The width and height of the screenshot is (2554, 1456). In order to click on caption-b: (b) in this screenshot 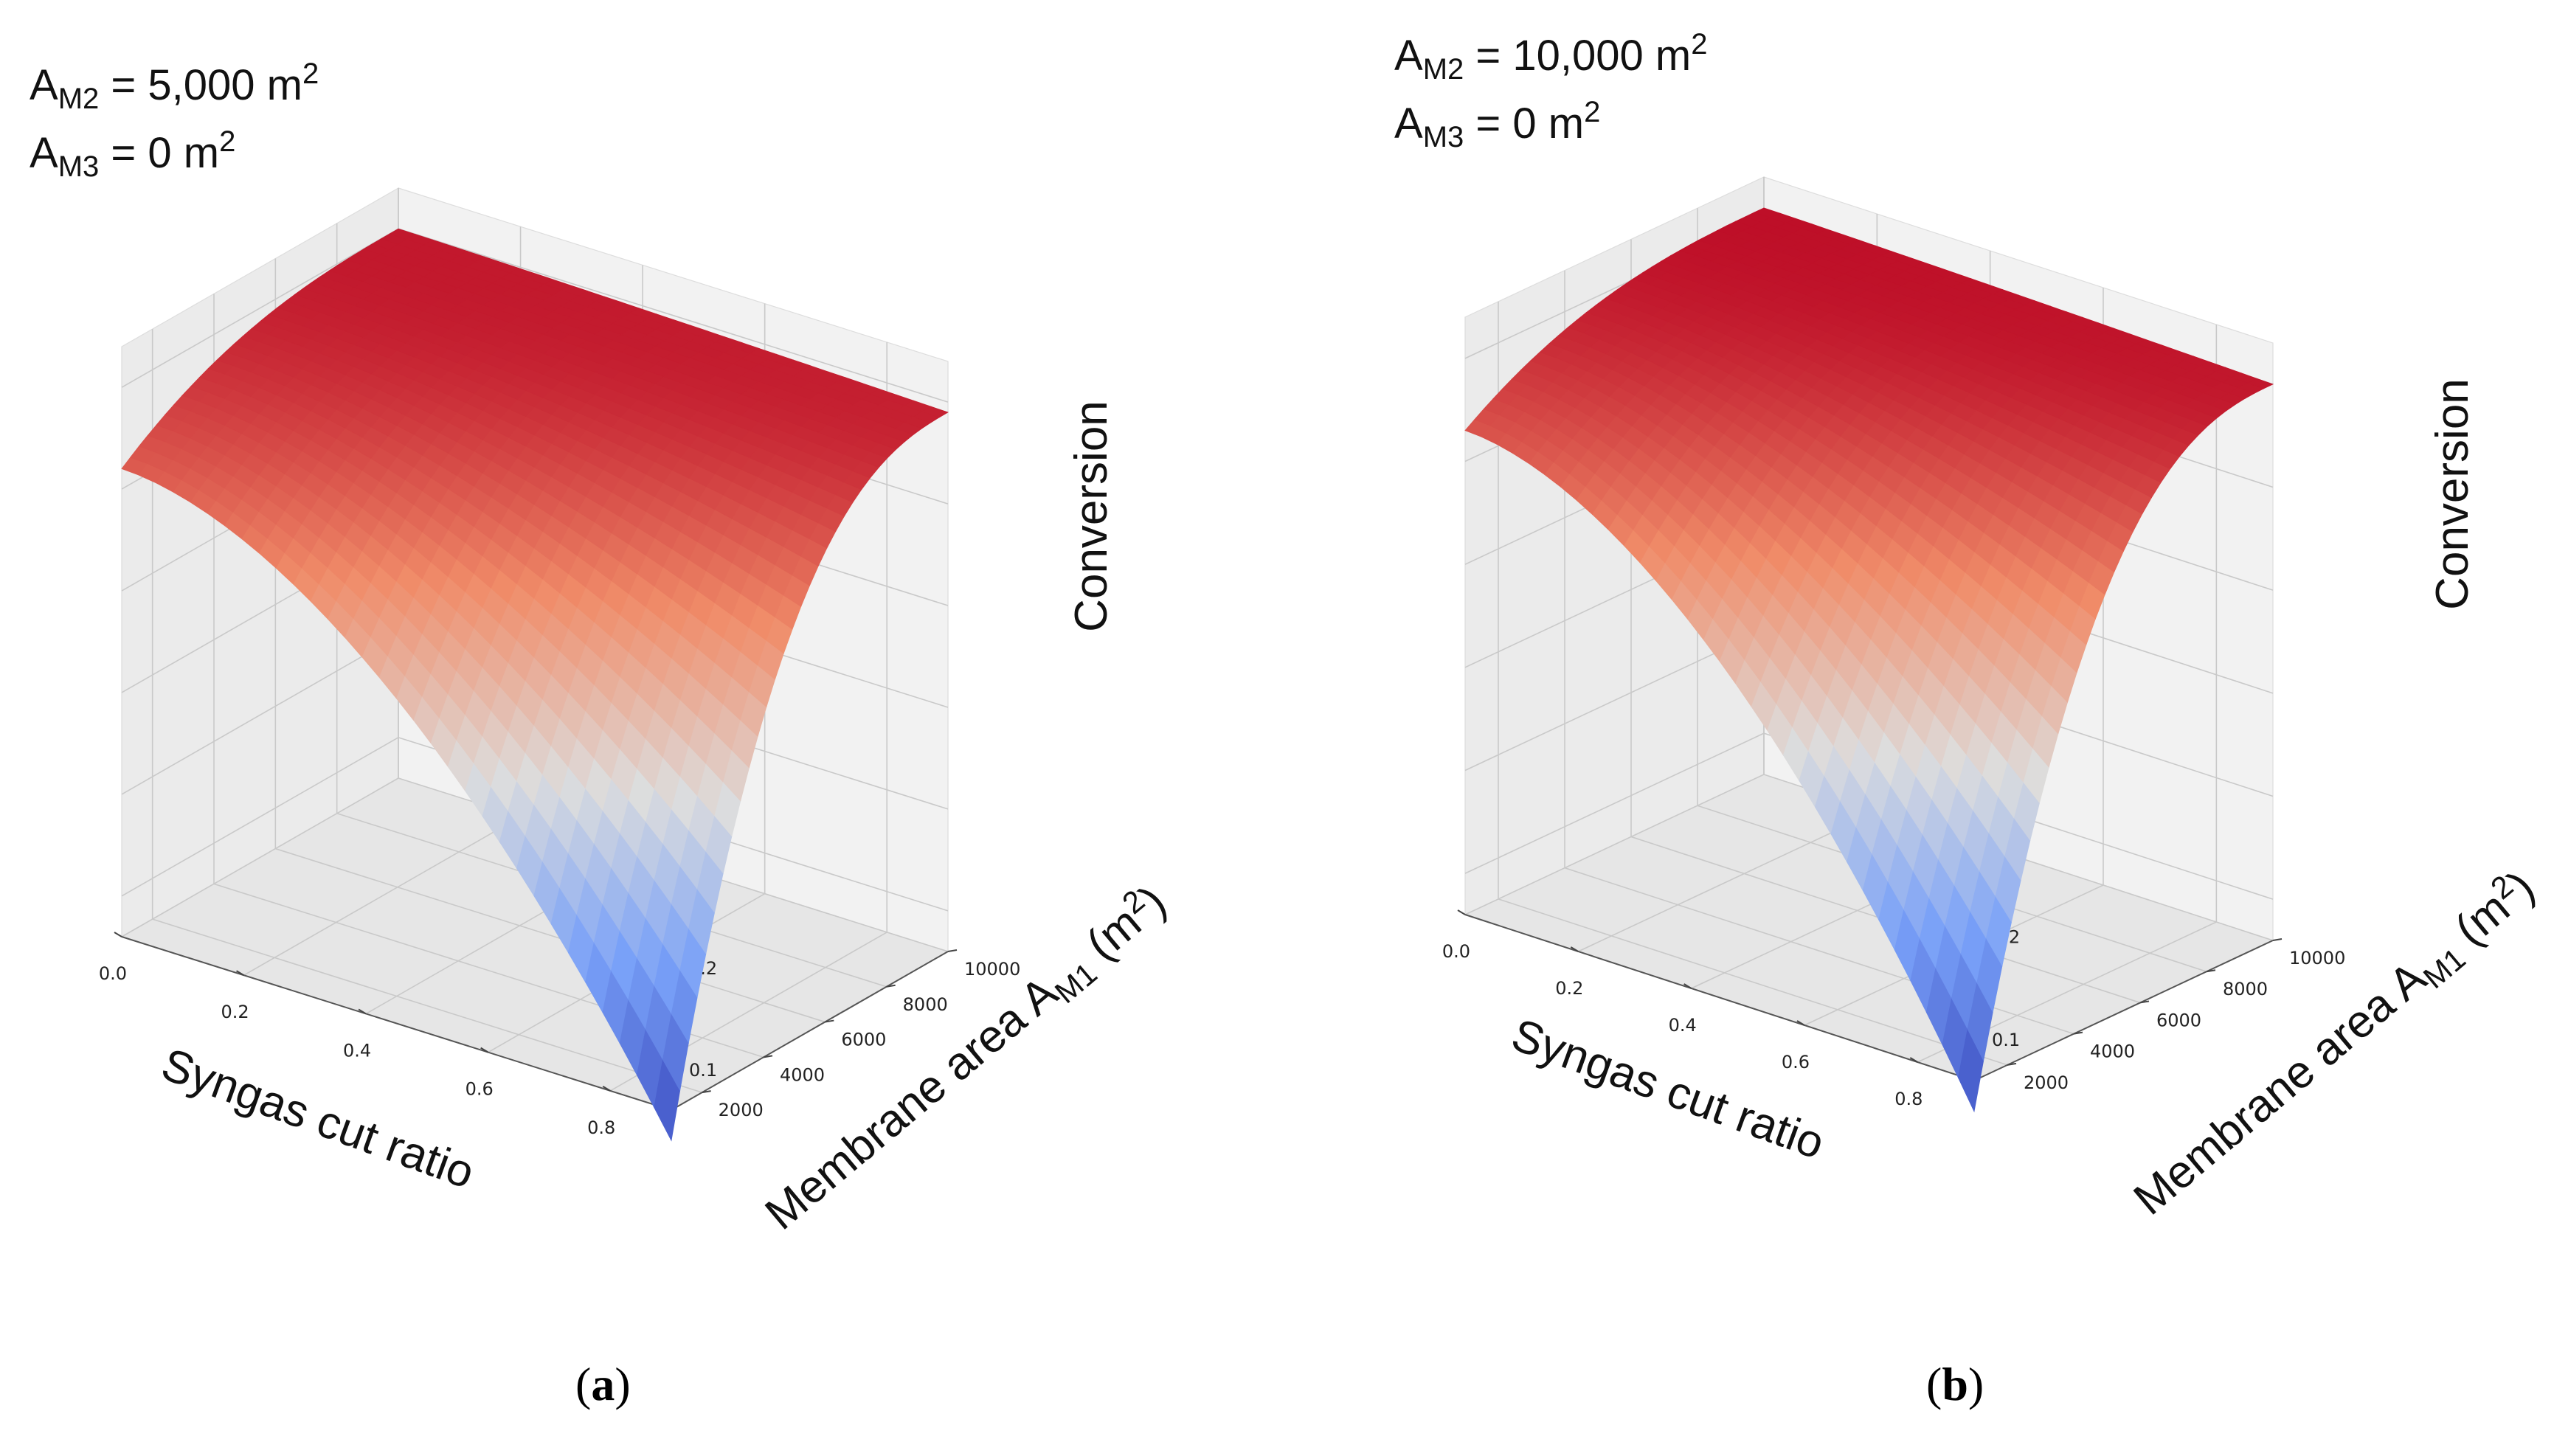, I will do `click(1955, 1384)`.